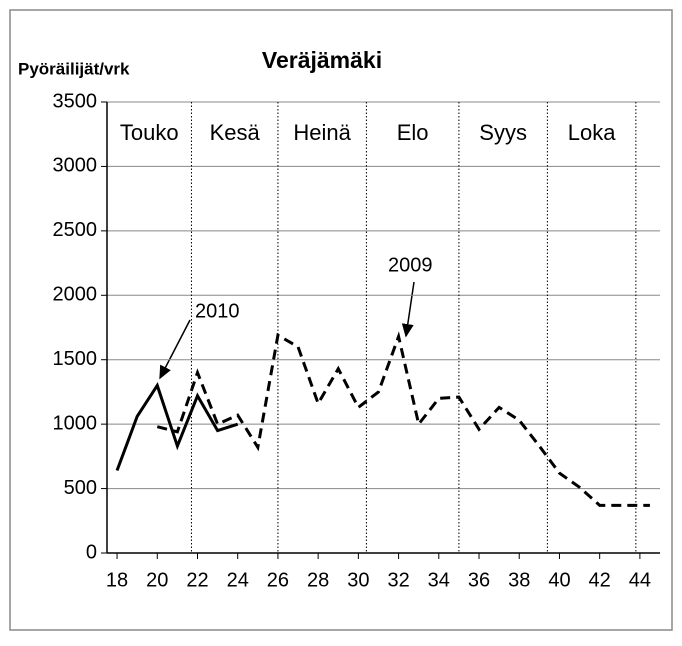 The width and height of the screenshot is (682, 646). What do you see at coordinates (410, 265) in the screenshot?
I see `annotation: 2009` at bounding box center [410, 265].